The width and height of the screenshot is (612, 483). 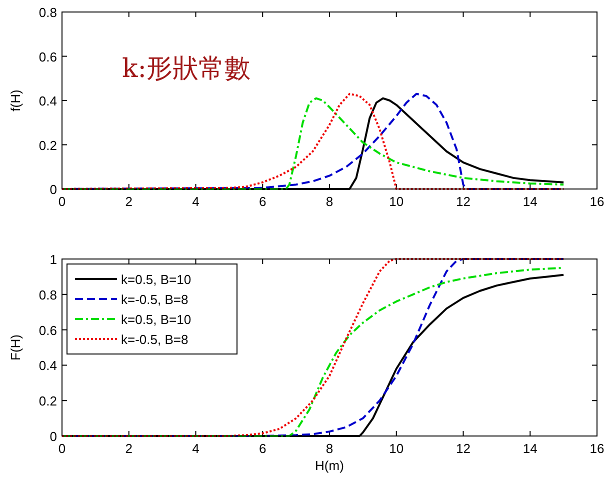 I want to click on y-axis-title: f(H), so click(x=15, y=101).